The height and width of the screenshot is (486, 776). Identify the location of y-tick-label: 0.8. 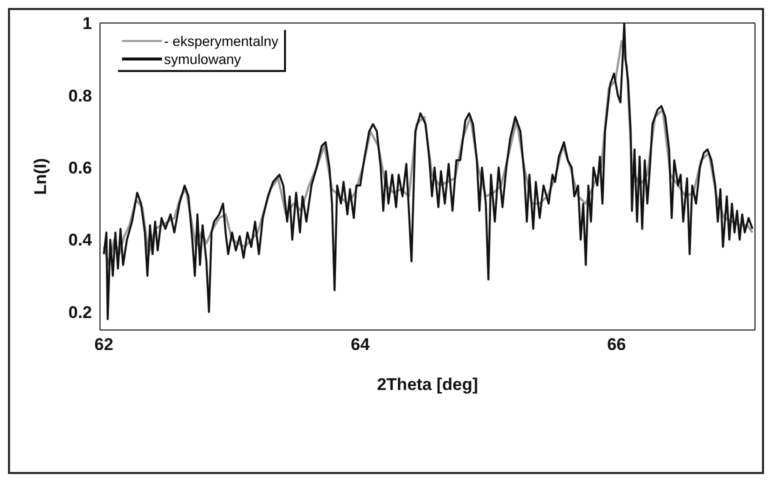
(80, 96).